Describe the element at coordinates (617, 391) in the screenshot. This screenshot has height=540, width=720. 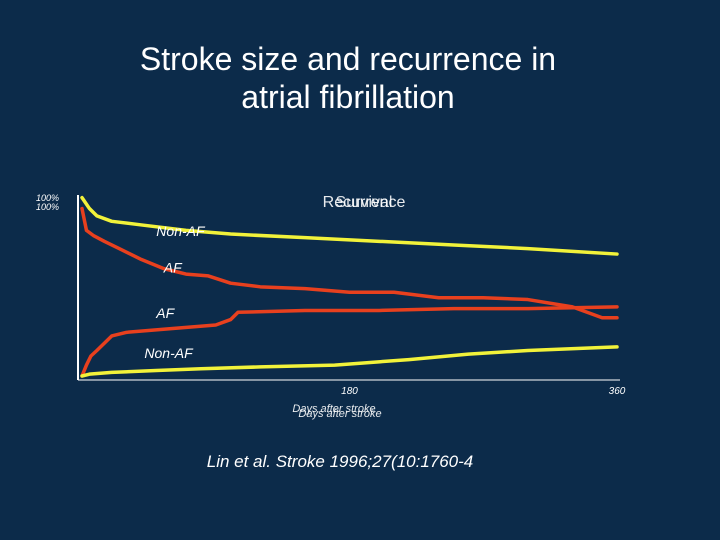
I see `x-tick-label-2: 360` at that location.